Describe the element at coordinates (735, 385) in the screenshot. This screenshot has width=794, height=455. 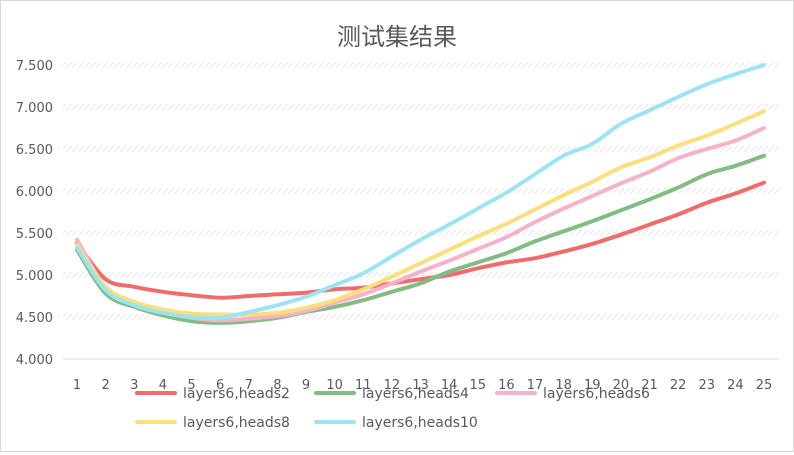
I see `x-tick-label: 24` at that location.